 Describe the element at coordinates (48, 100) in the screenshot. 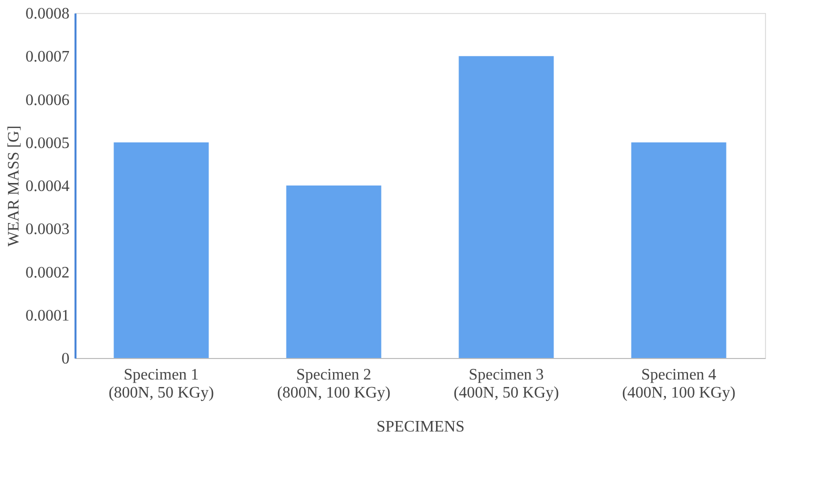

I see `y-tick-label: 0.0006` at that location.